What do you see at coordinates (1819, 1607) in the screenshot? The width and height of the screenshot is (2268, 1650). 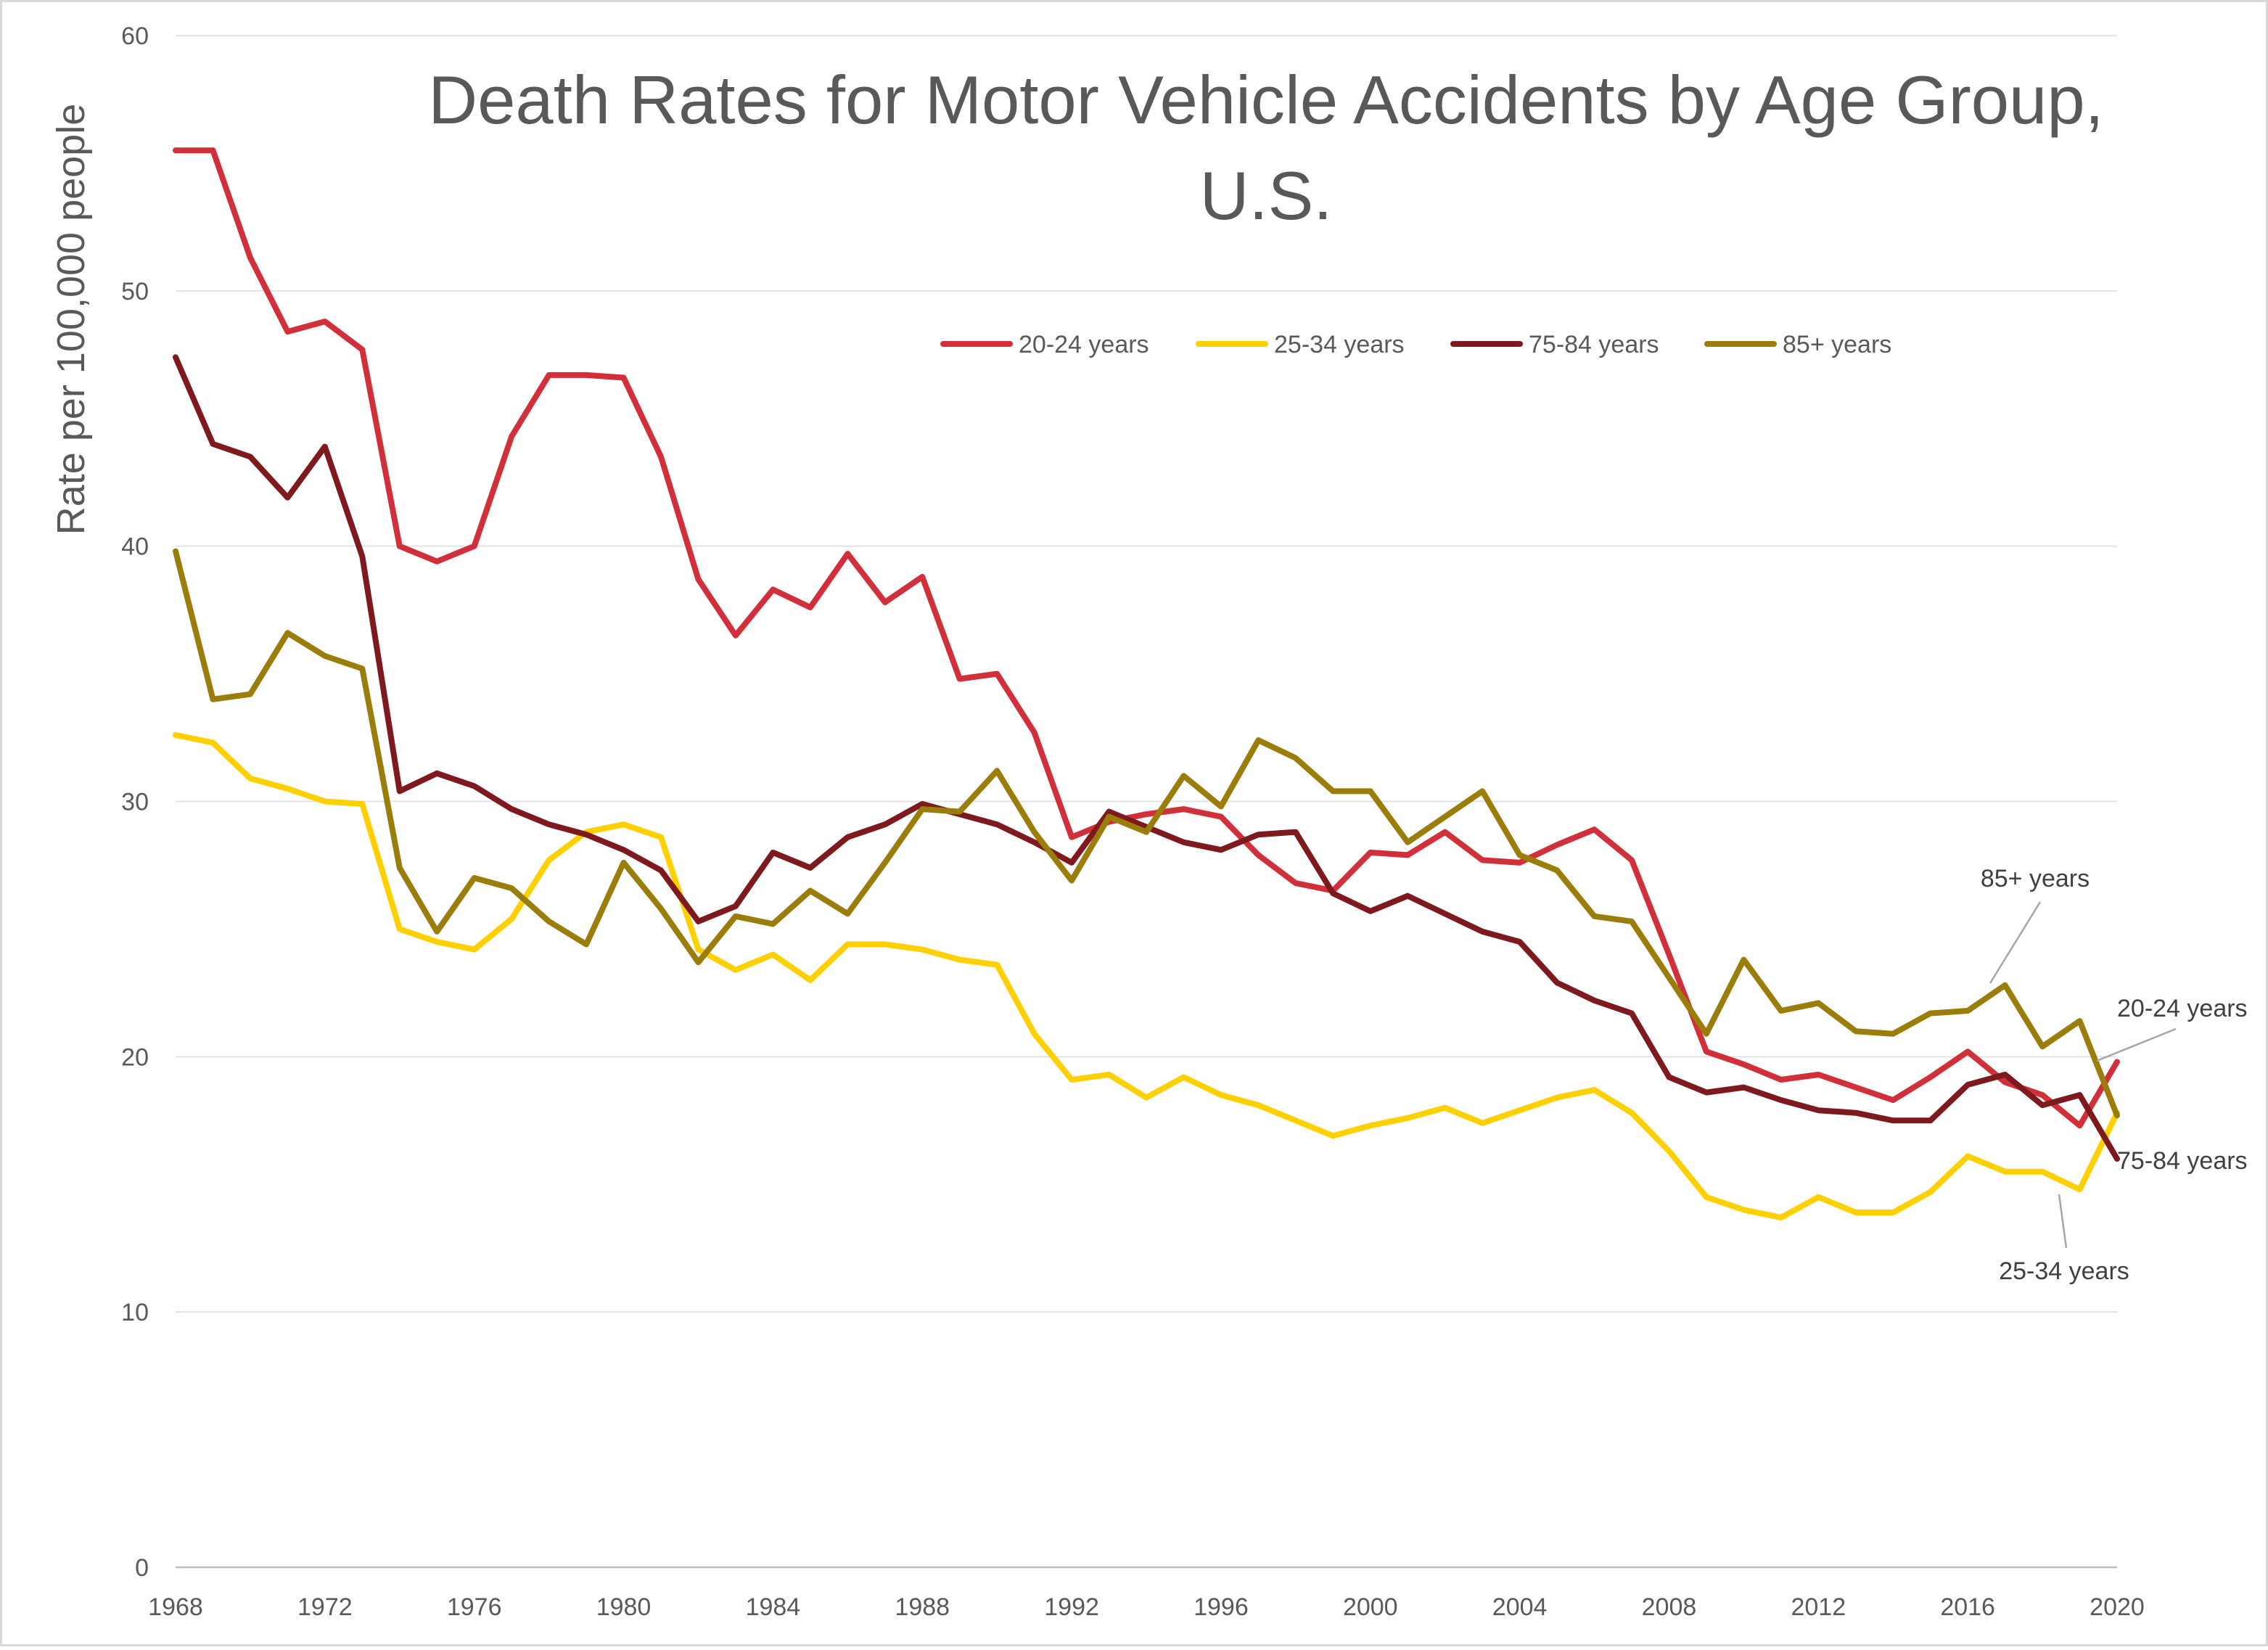 I see `x-tick-label-2012: 2012` at bounding box center [1819, 1607].